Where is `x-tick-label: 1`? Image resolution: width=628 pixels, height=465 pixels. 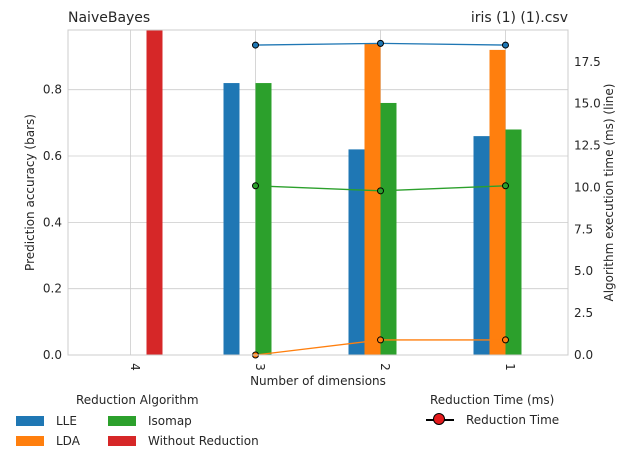
x-tick-label: 1 is located at coordinates (510, 367).